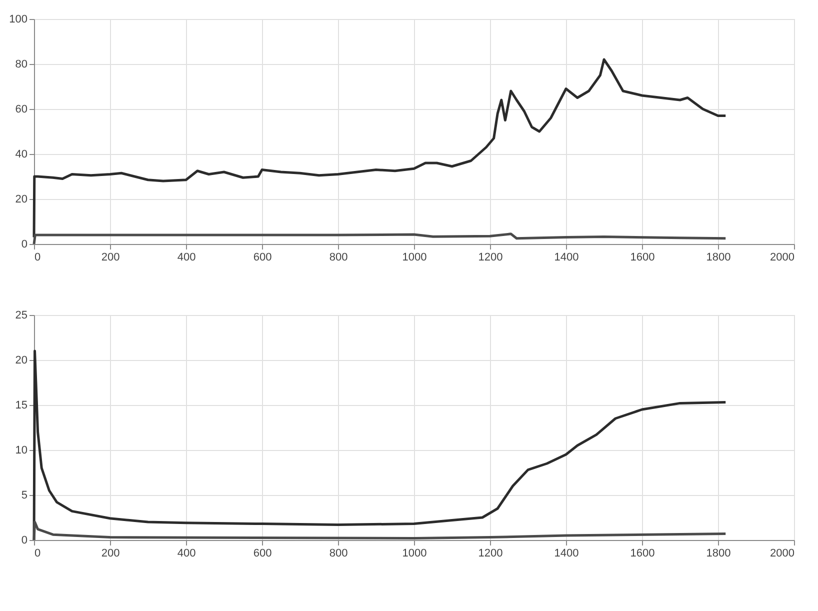 The width and height of the screenshot is (818, 611). Describe the element at coordinates (24, 496) in the screenshot. I see `y-tick-label: 5` at that location.